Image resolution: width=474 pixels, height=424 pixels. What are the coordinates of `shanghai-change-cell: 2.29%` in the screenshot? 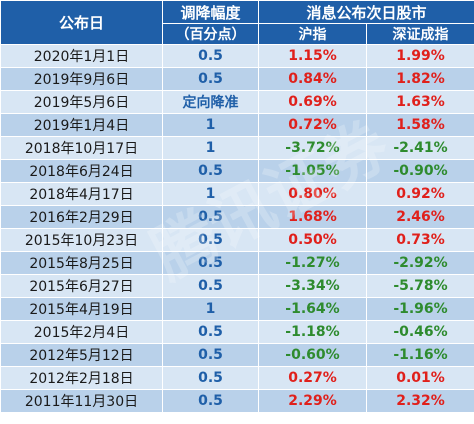 It's located at (312, 401).